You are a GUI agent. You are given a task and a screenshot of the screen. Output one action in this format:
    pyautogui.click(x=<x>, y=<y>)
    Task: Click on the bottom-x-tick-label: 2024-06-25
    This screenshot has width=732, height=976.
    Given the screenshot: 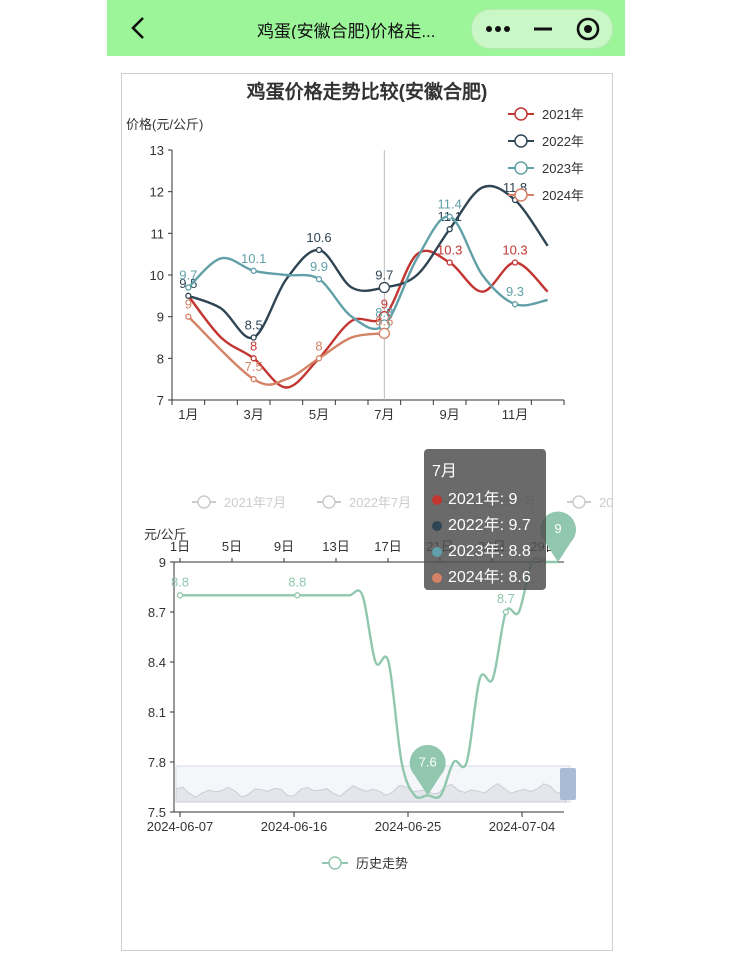 What is the action you would take?
    pyautogui.click(x=408, y=826)
    